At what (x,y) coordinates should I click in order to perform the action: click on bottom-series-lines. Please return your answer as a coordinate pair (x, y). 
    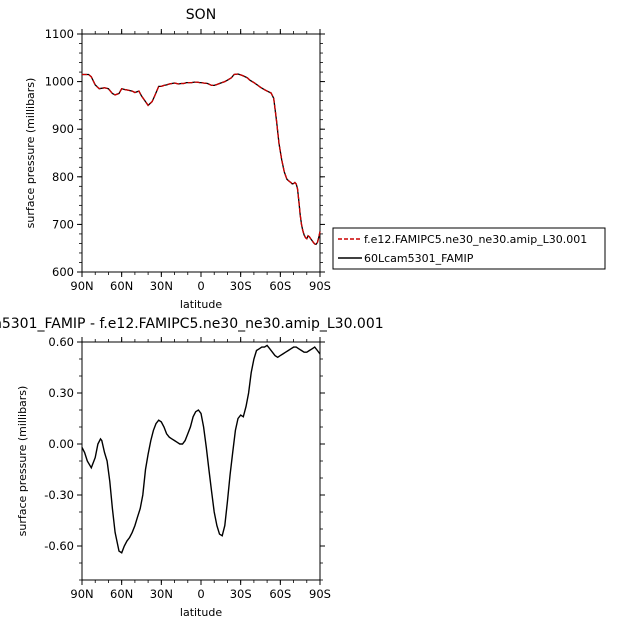
    Looking at the image, I should click on (201, 449).